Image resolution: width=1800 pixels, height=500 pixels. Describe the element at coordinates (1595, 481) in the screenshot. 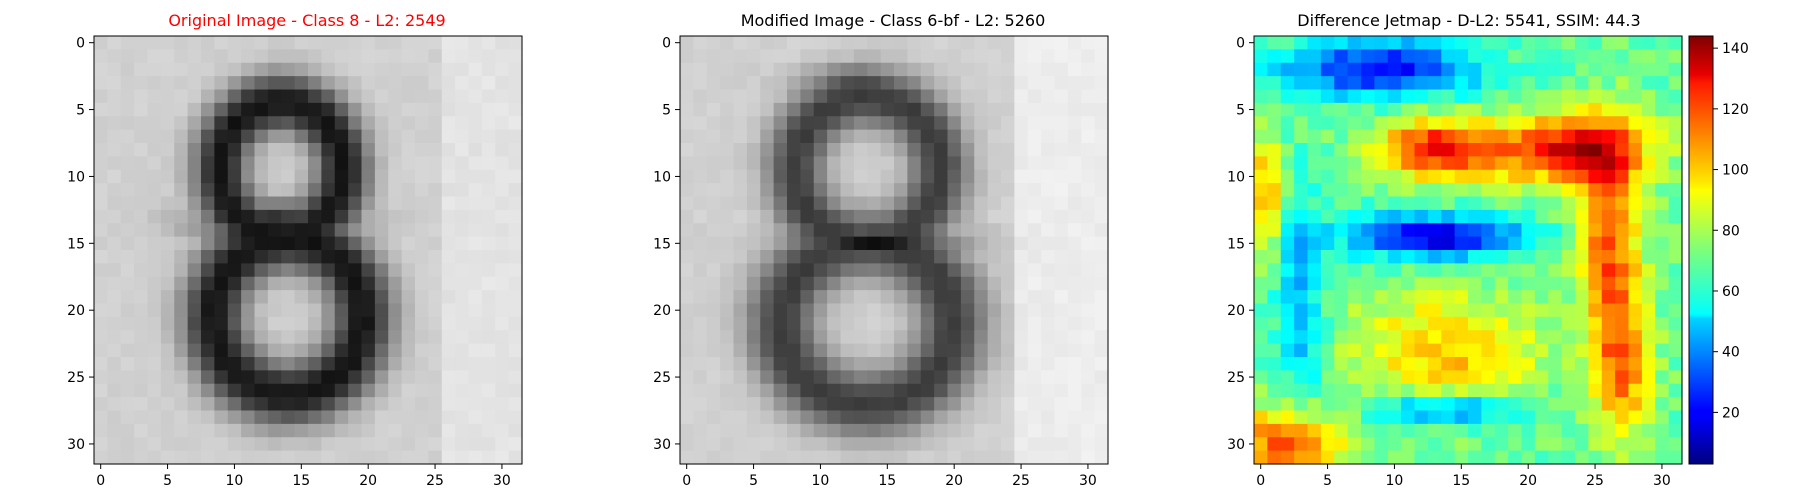

I see `x-tick-label: 25` at that location.